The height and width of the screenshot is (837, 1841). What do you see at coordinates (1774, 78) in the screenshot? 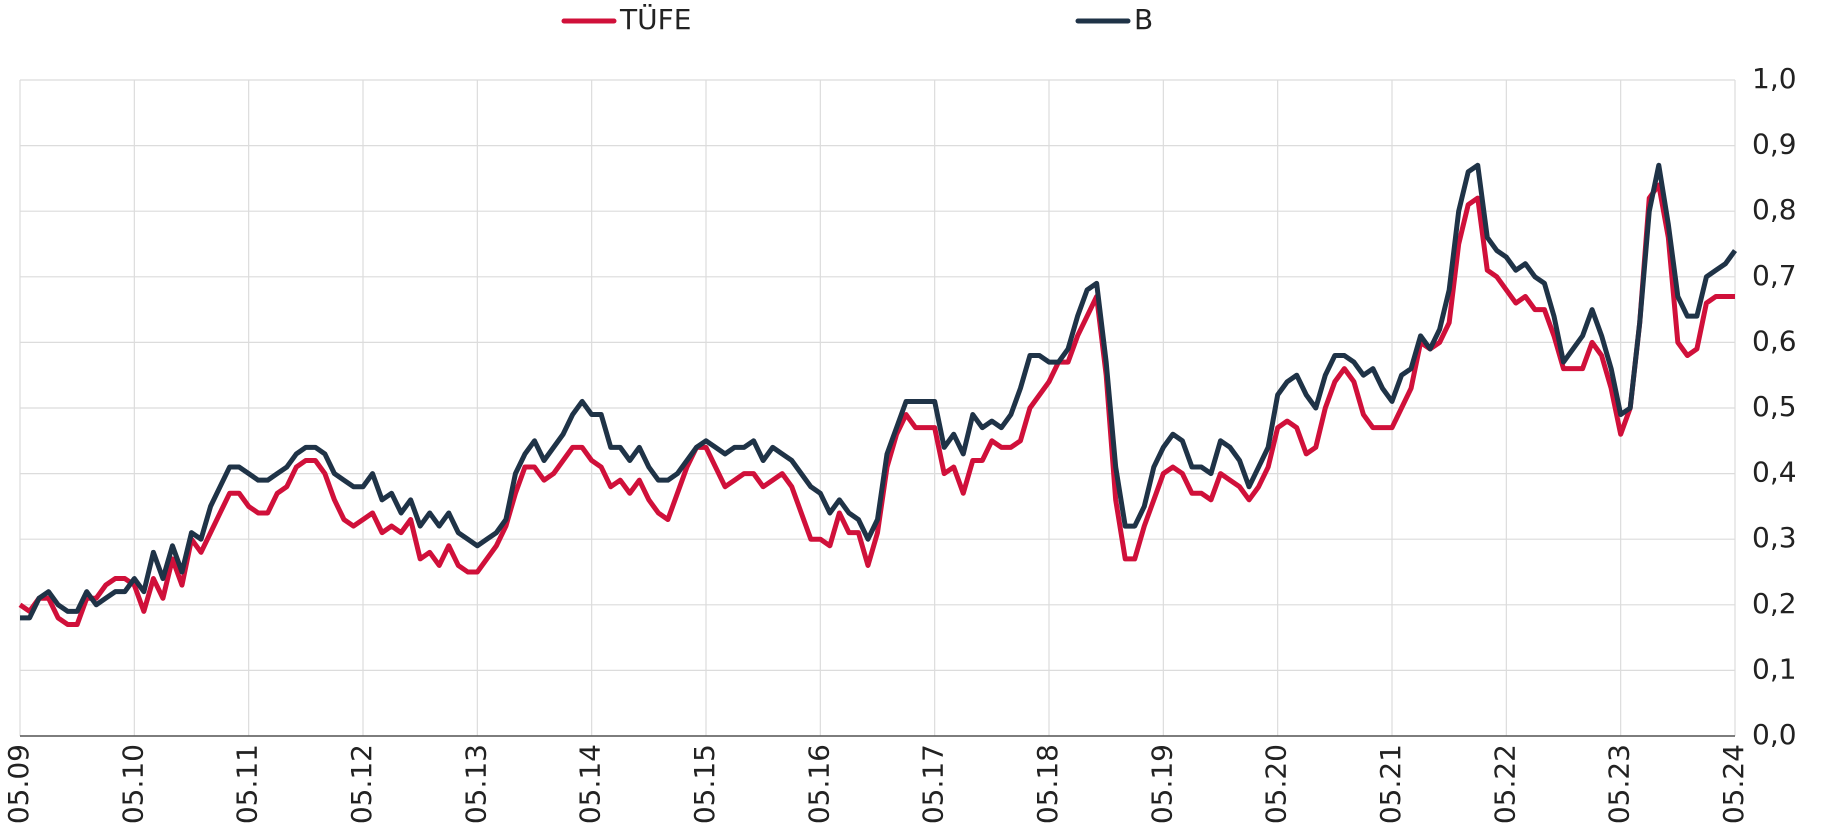
I see `y-tick-label: 1,0` at bounding box center [1774, 78].